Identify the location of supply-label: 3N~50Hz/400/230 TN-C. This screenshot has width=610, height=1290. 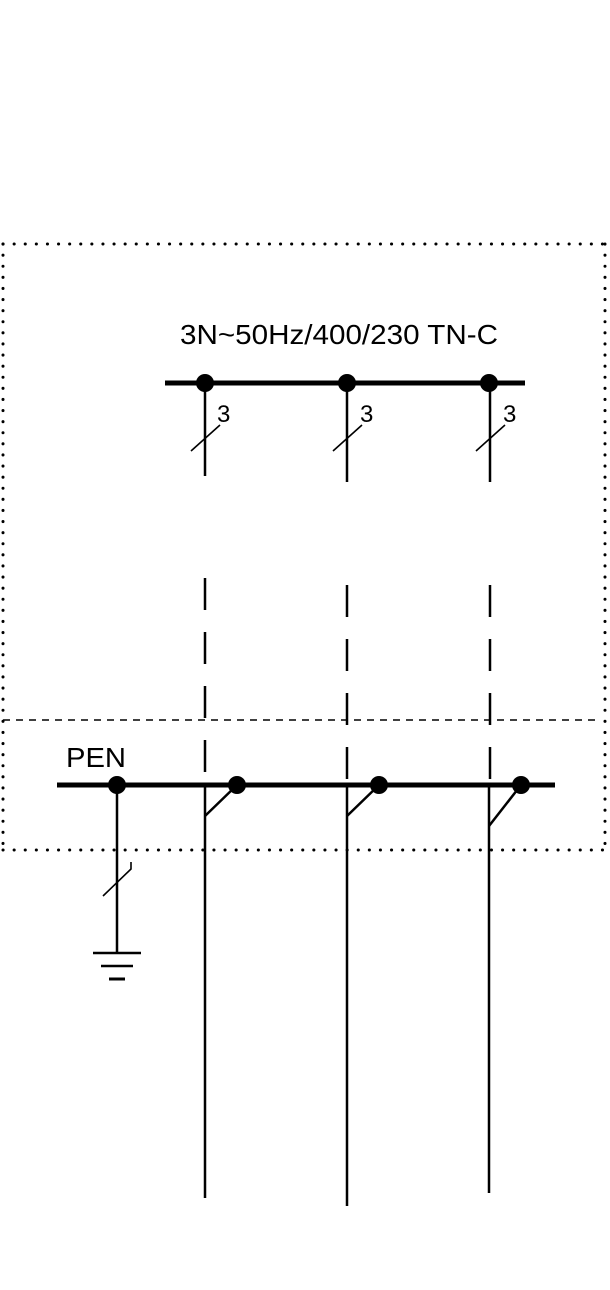
(339, 334).